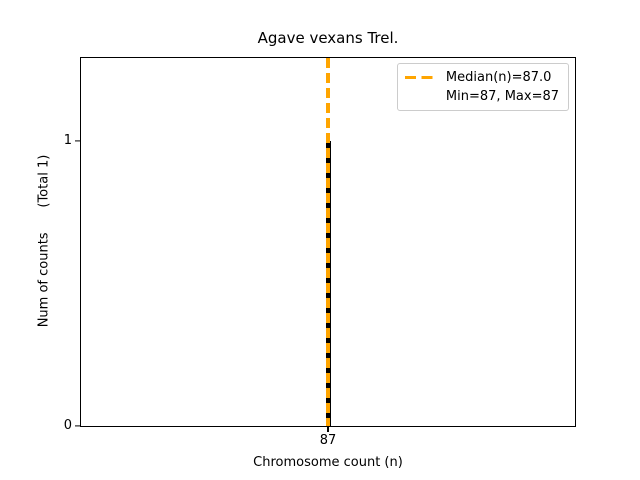  What do you see at coordinates (419, 97) in the screenshot?
I see `legend-spacer` at bounding box center [419, 97].